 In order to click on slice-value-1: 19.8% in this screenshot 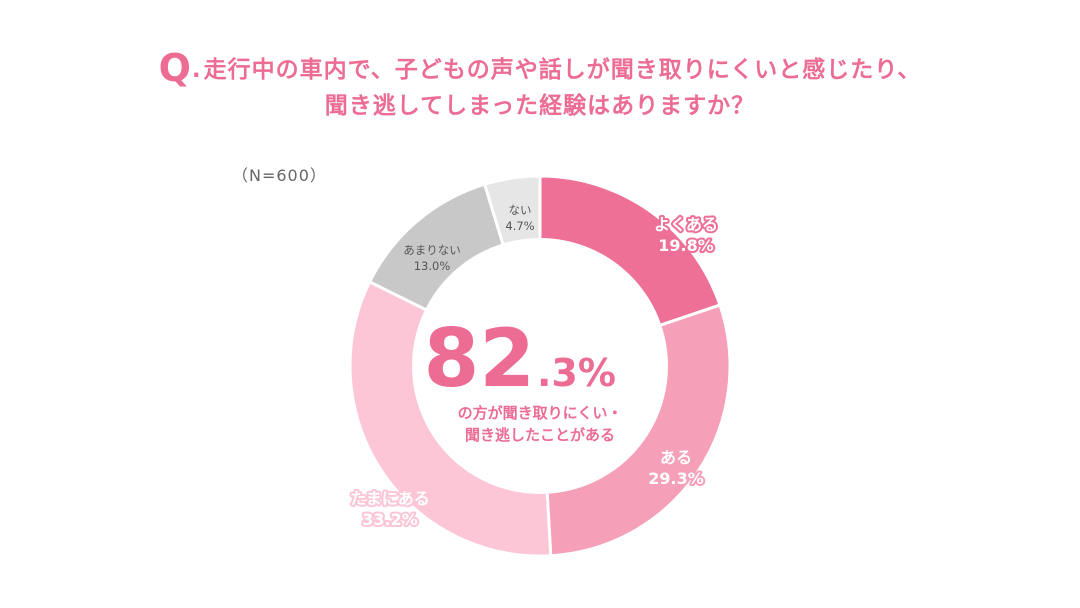, I will do `click(686, 245)`.